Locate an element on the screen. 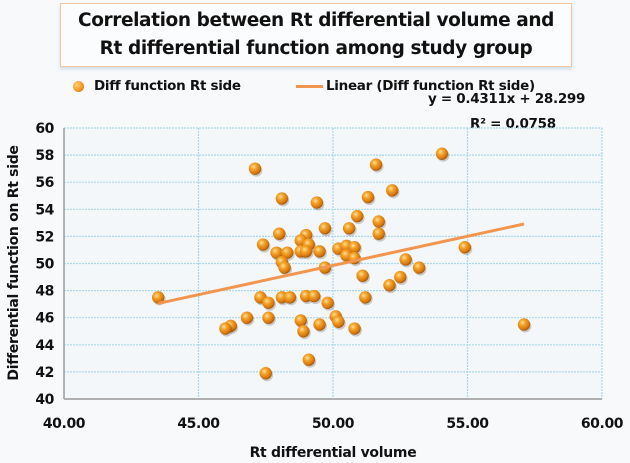  x-tick-label: 50.00 is located at coordinates (333, 424).